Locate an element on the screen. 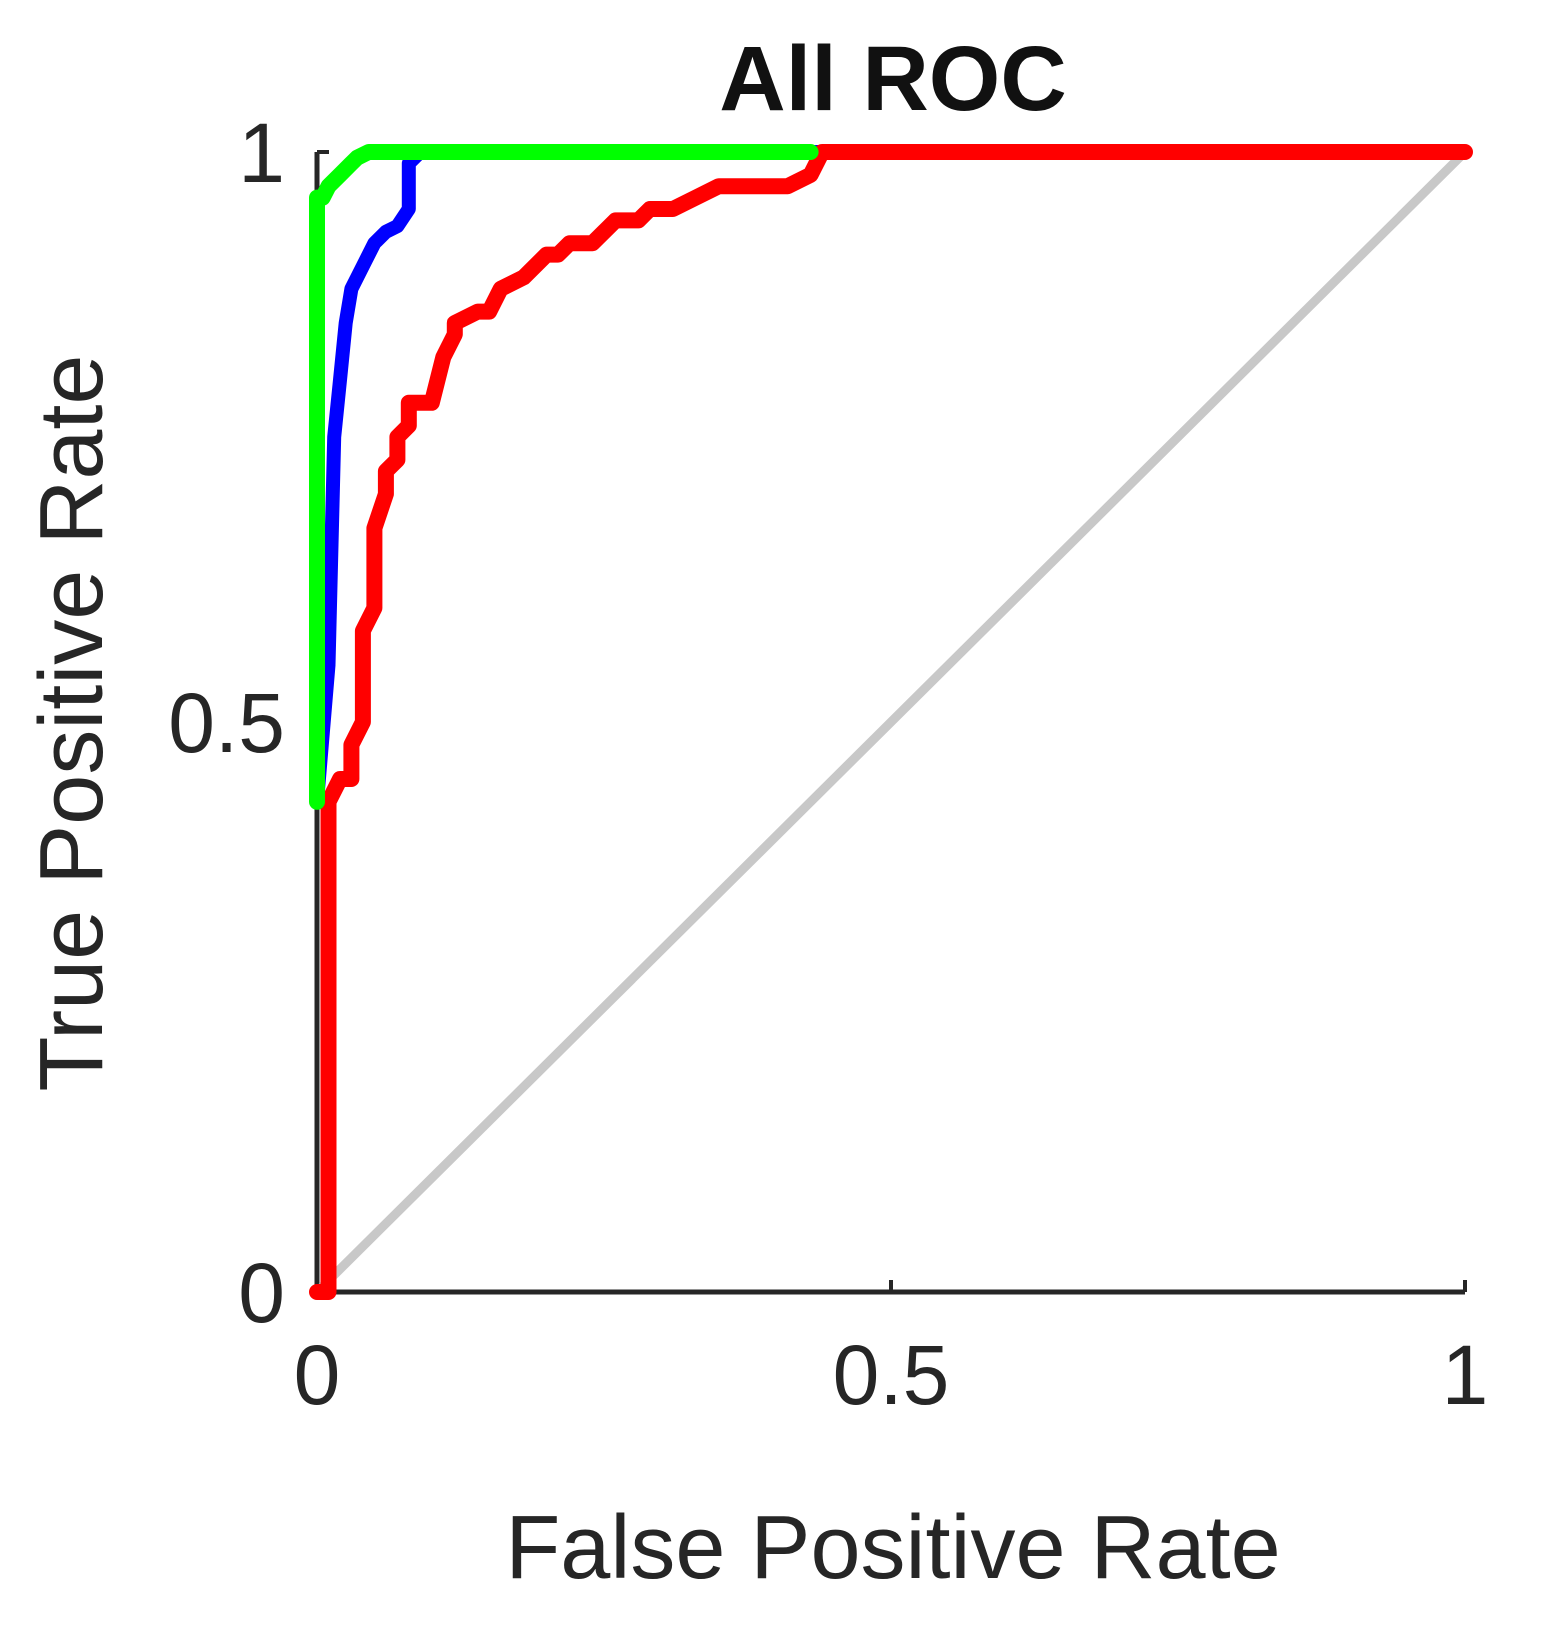 The image size is (1546, 1630). series-line-green is located at coordinates (564, 477).